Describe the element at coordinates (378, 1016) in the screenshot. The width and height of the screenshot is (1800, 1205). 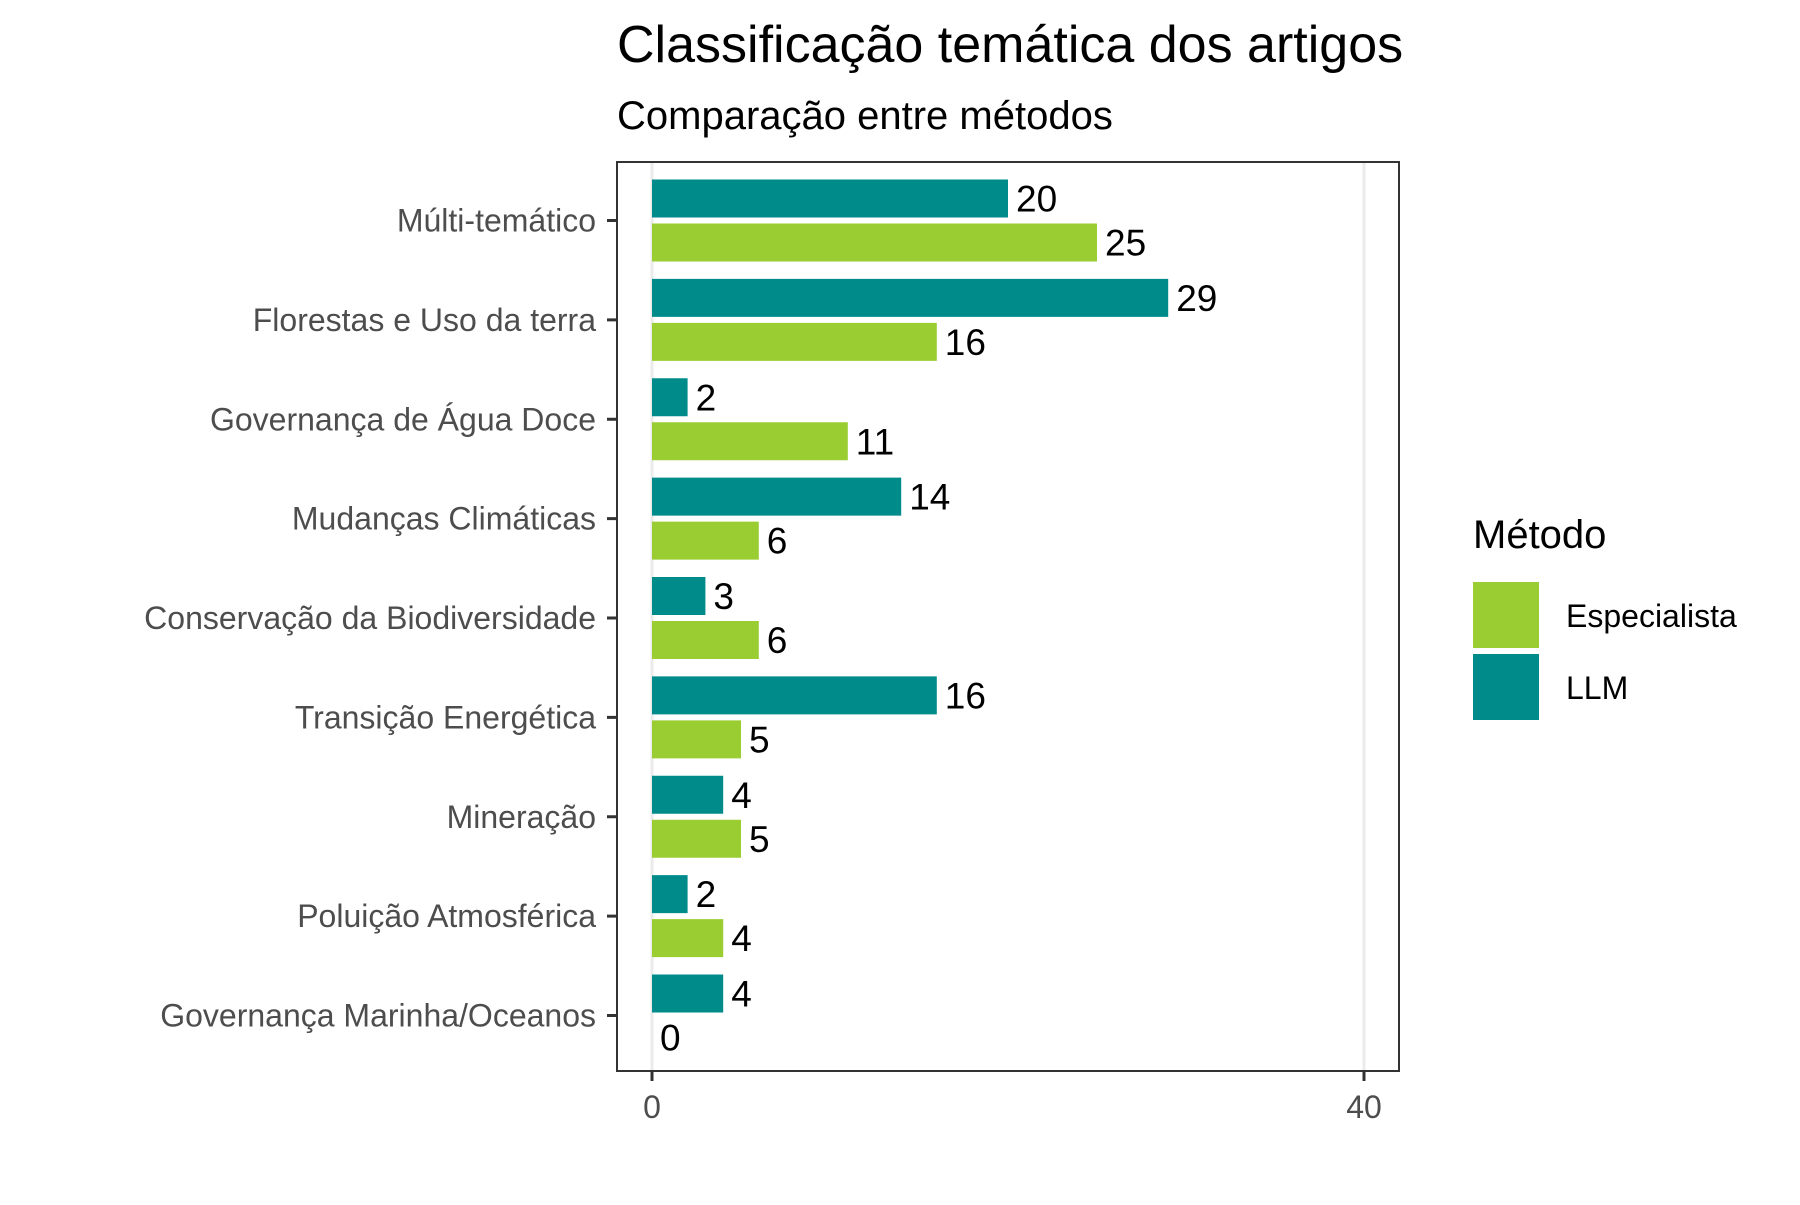
I see `category-label: Governança Marinha/Oceanos` at that location.